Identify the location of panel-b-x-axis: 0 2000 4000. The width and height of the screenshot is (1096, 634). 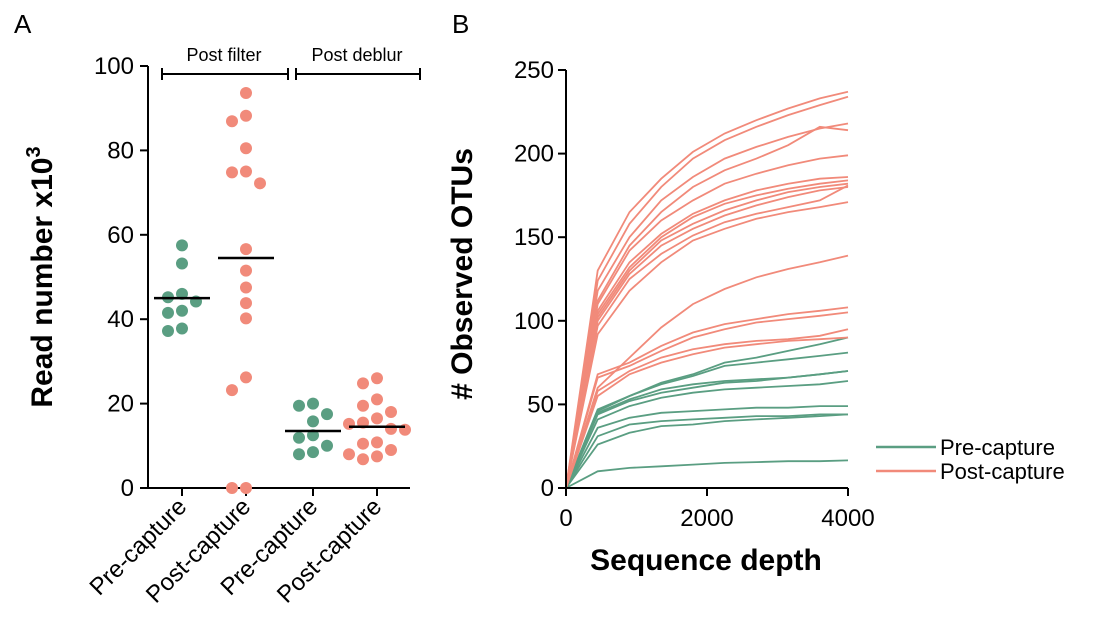
(716, 510).